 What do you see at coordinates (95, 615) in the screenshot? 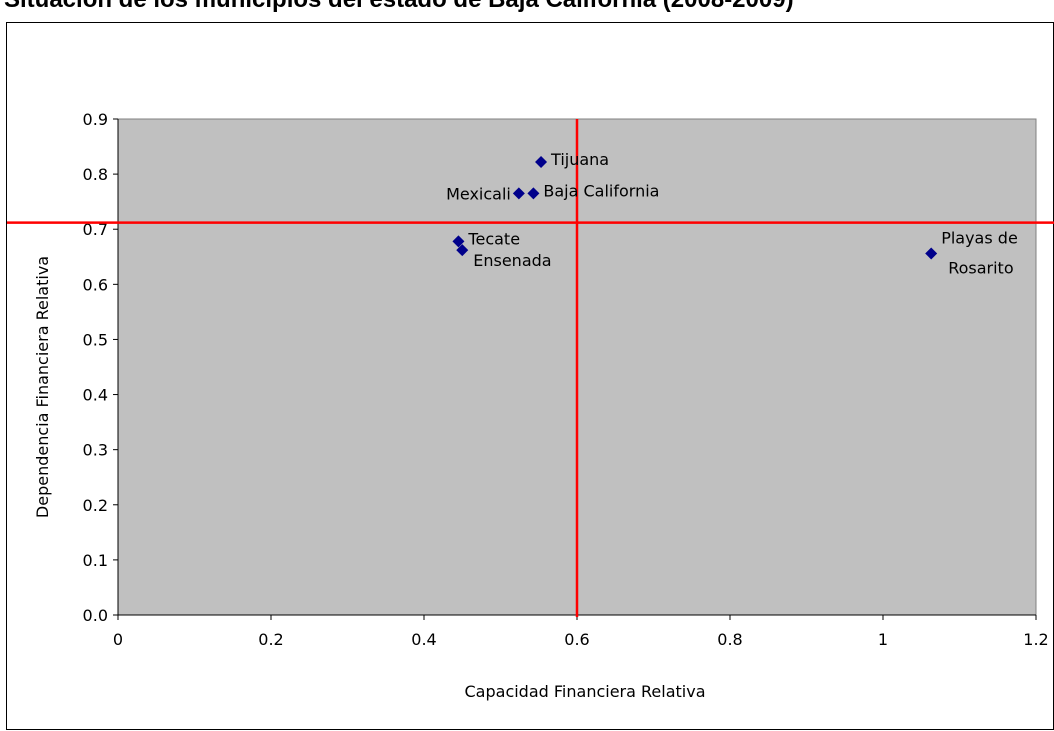
I see `y-tick-label: 0.0` at bounding box center [95, 615].